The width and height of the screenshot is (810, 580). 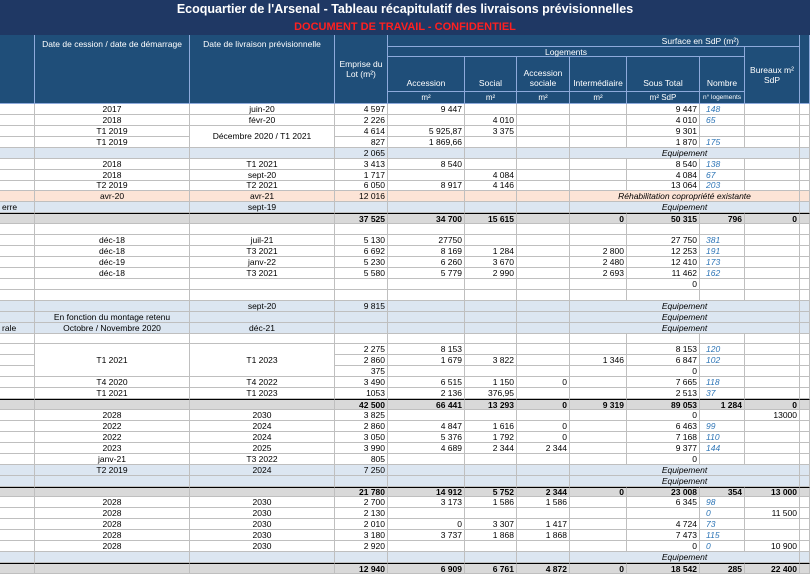 I want to click on table-cell: 7 473, so click(x=663, y=536).